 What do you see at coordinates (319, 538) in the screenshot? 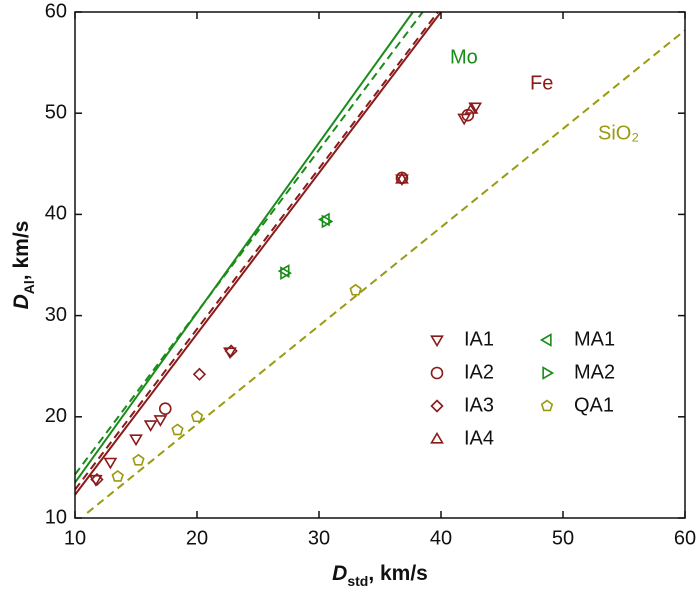
I see `x-tick-label: 30` at bounding box center [319, 538].